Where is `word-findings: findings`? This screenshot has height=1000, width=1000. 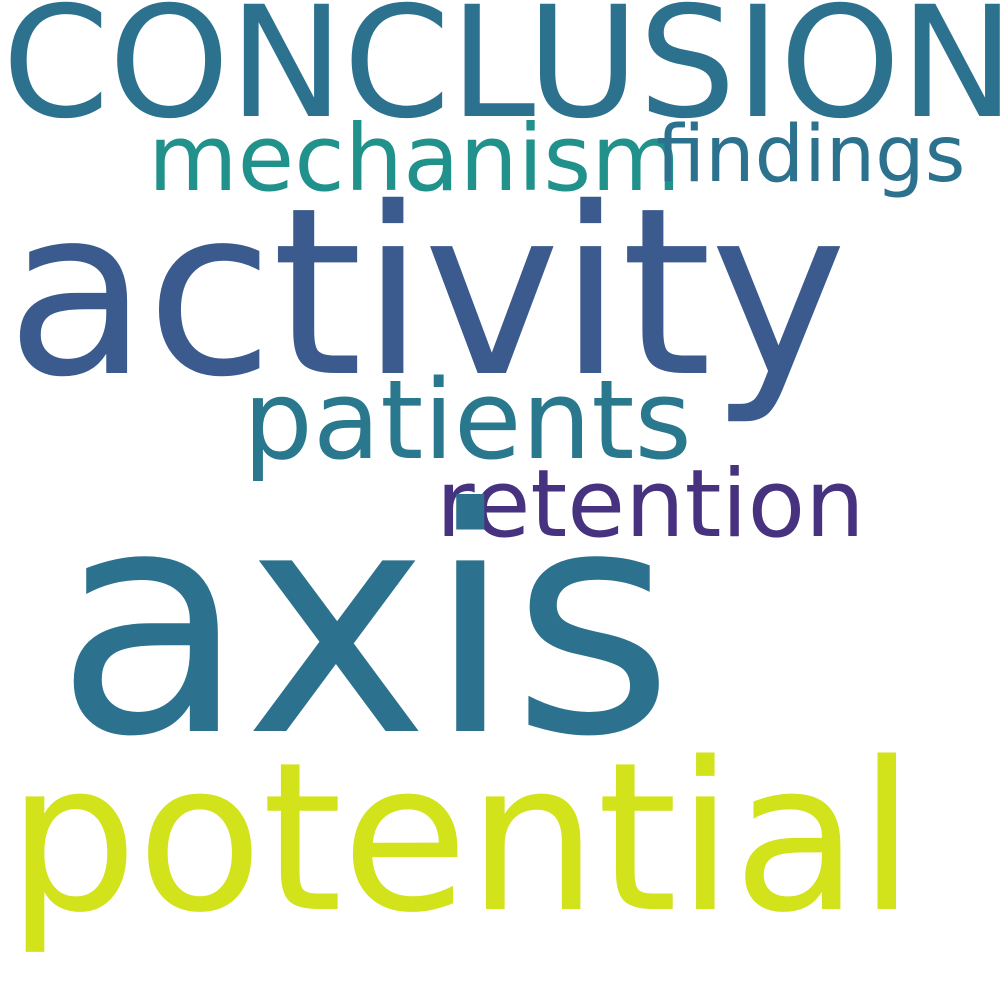 word-findings: findings is located at coordinates (811, 155).